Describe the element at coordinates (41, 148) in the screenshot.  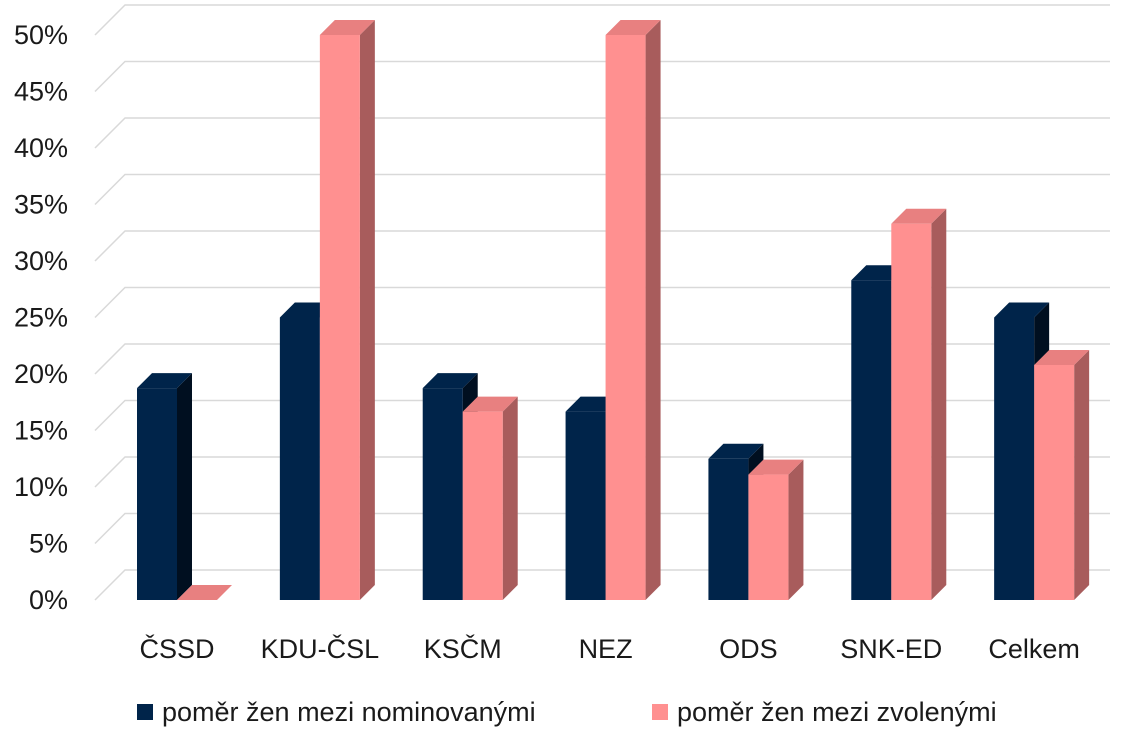
I see `y-tick-label: 40%` at that location.